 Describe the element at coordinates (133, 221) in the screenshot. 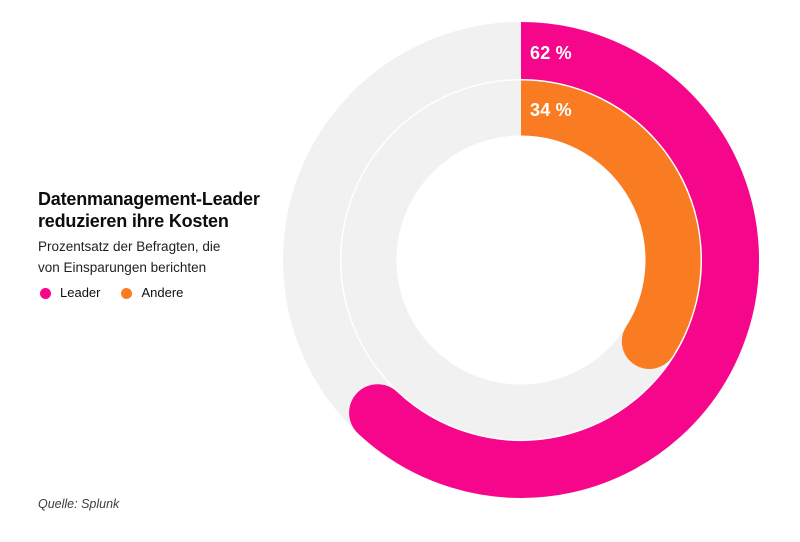

I see `chart-title-line-2: reduzieren ihre Kosten` at that location.